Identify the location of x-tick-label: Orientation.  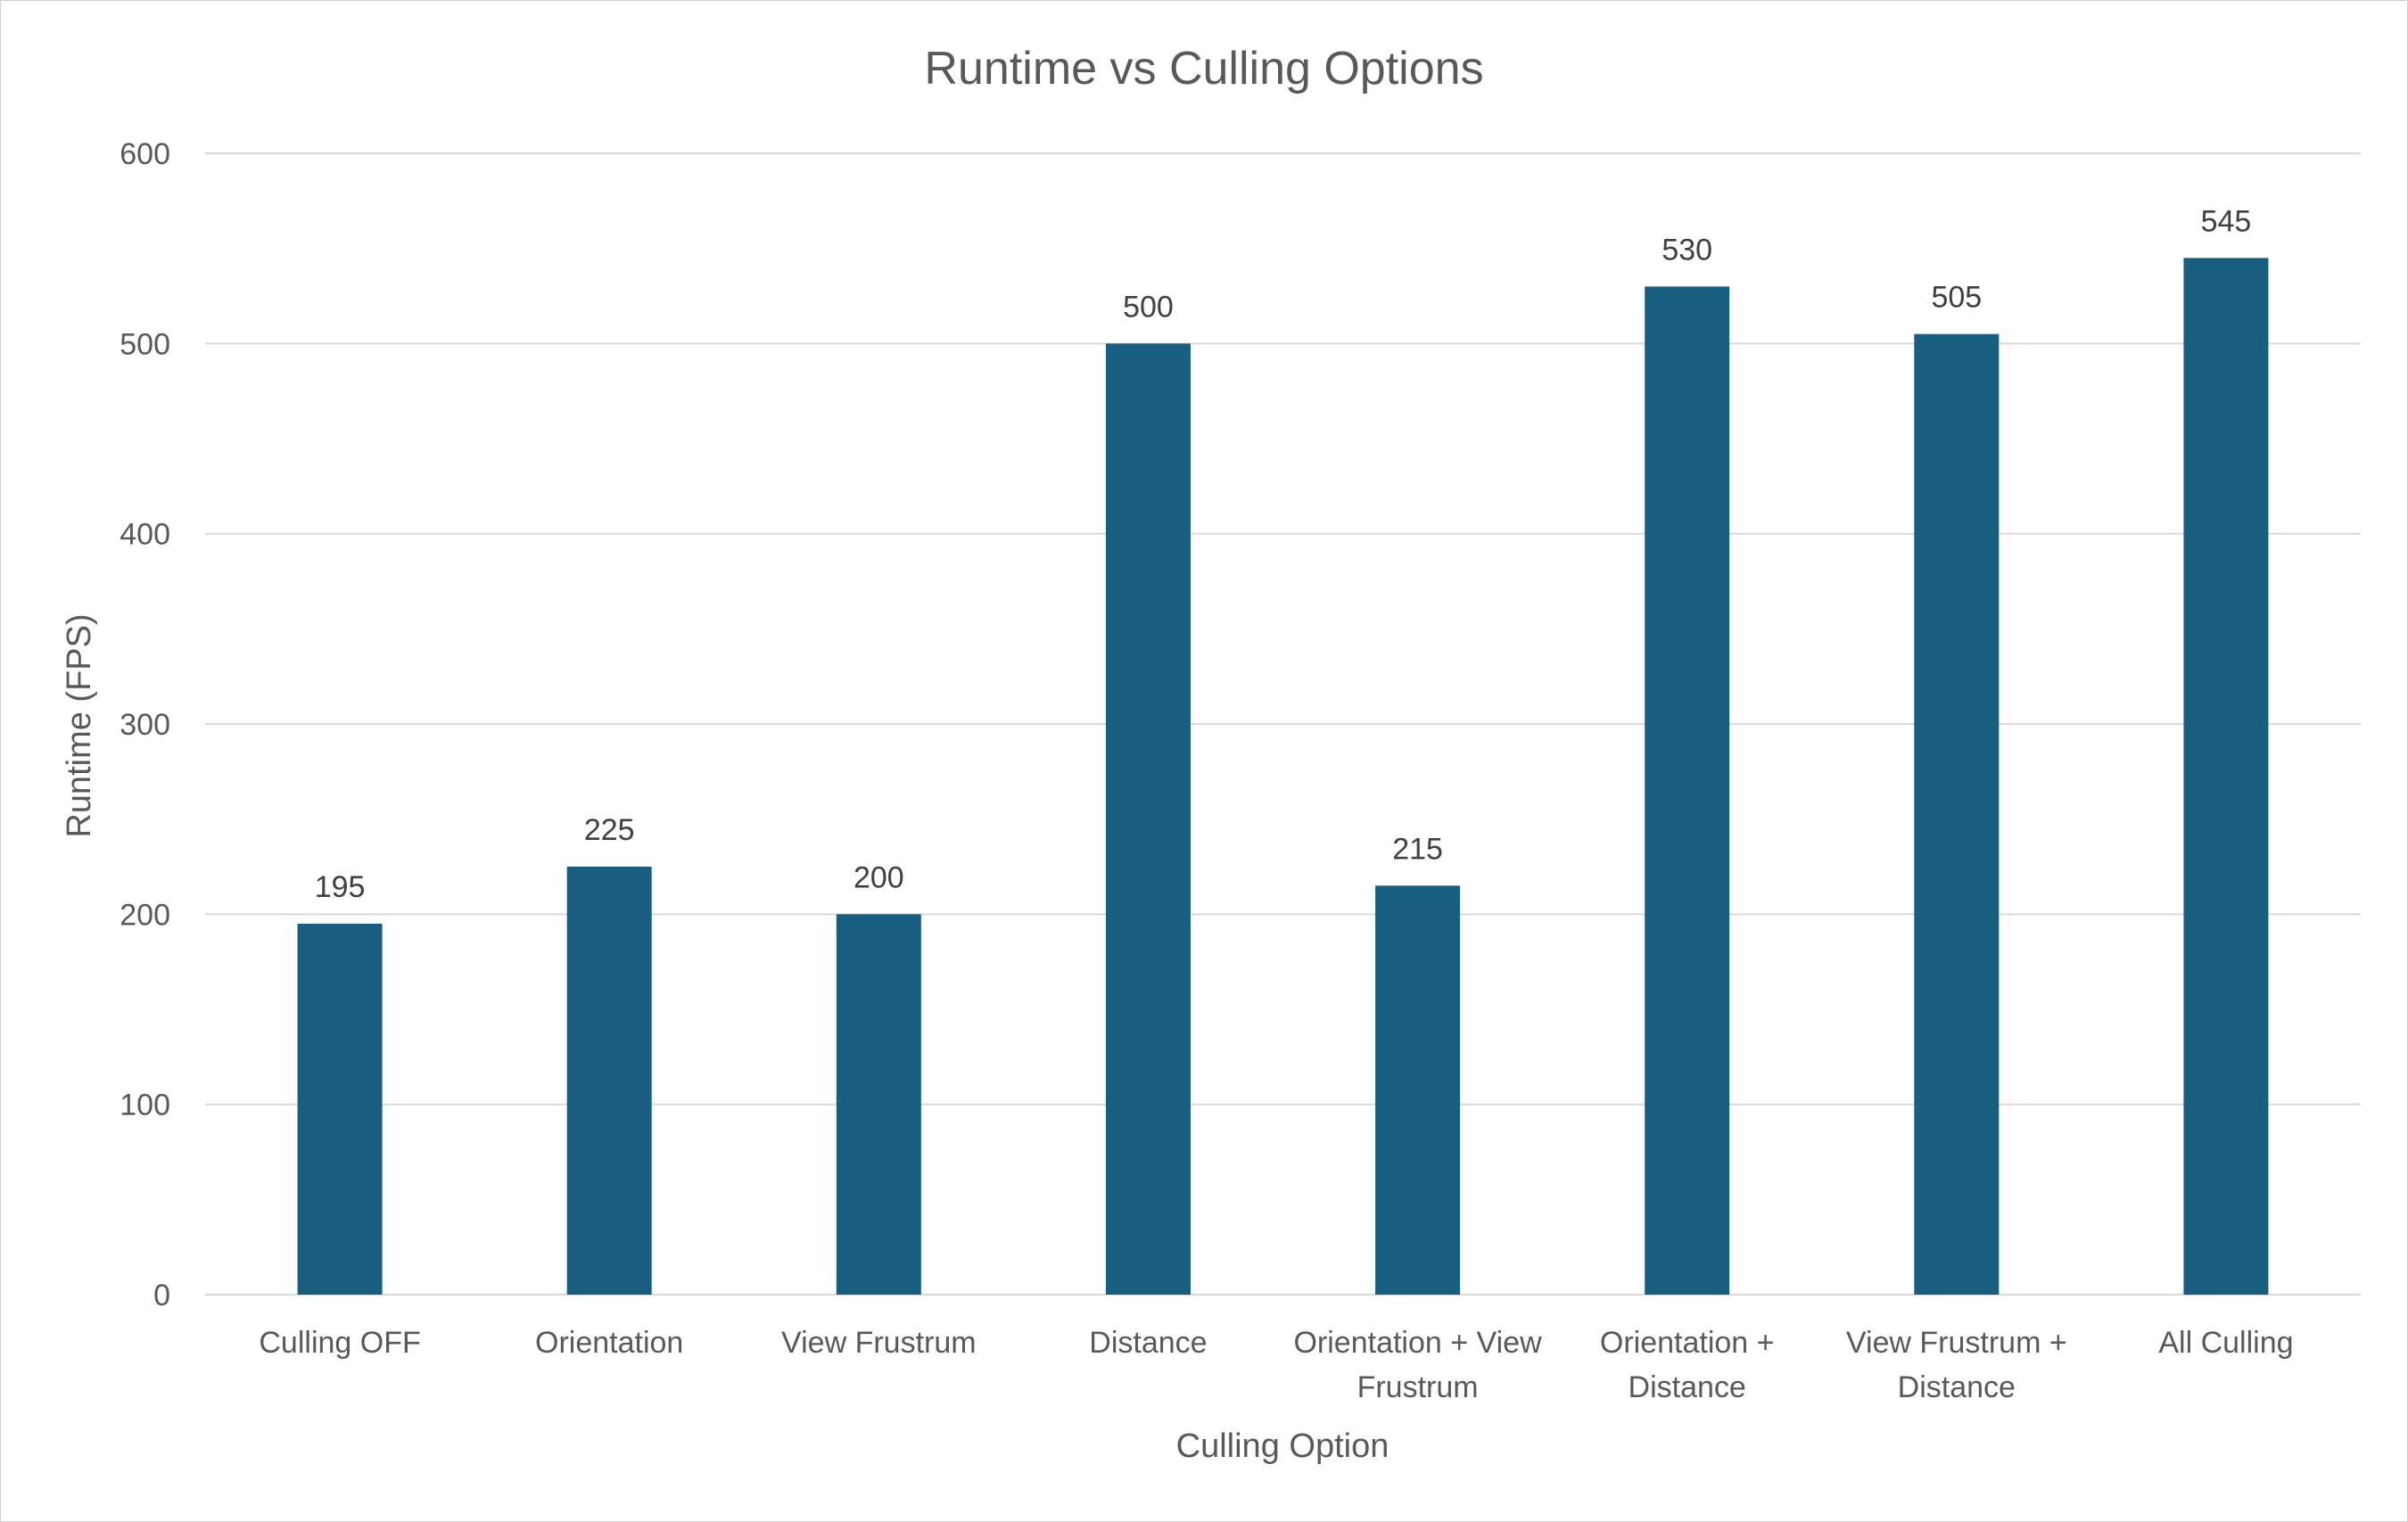
(609, 1343).